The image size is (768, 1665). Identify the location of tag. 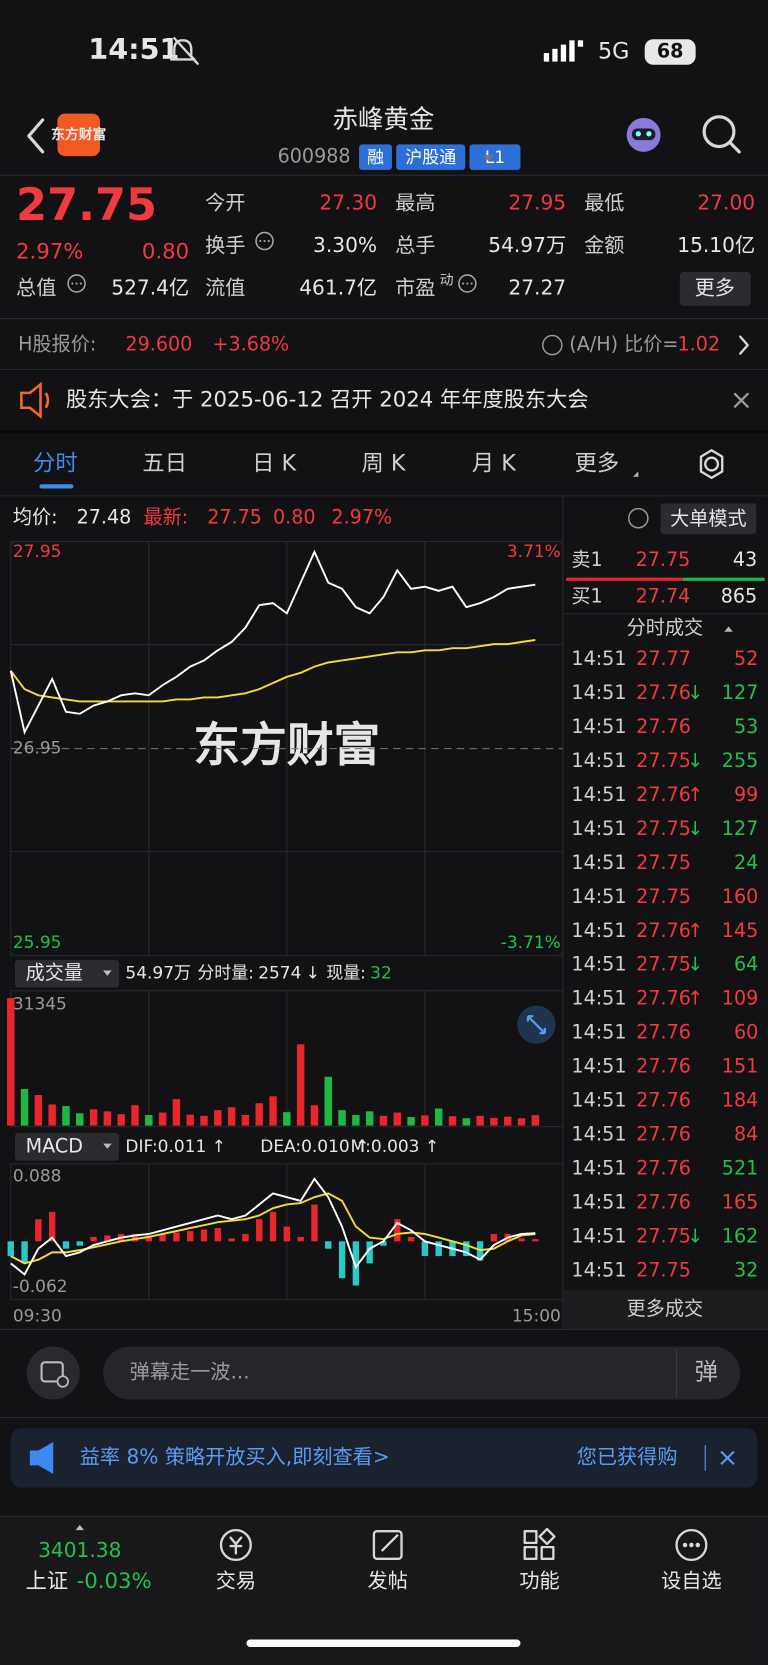
(375, 157).